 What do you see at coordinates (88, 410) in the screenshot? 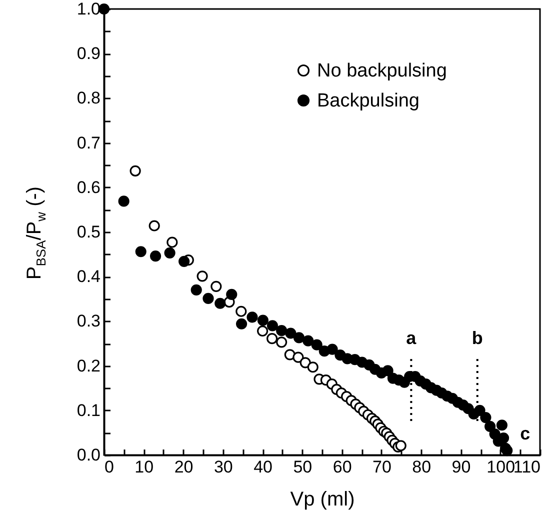
I see `y-tick-label: 0.1` at bounding box center [88, 410].